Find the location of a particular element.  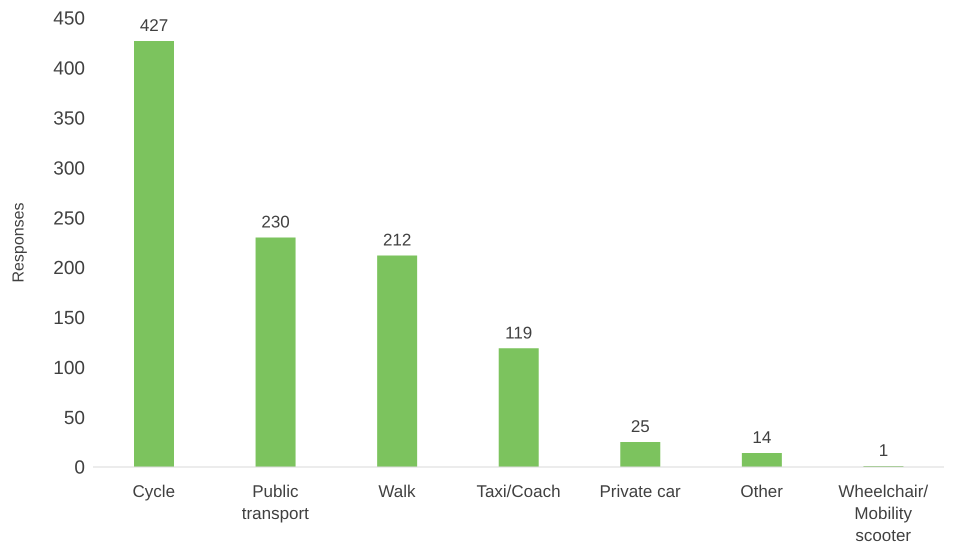

x-tick-label: Private car is located at coordinates (640, 491).